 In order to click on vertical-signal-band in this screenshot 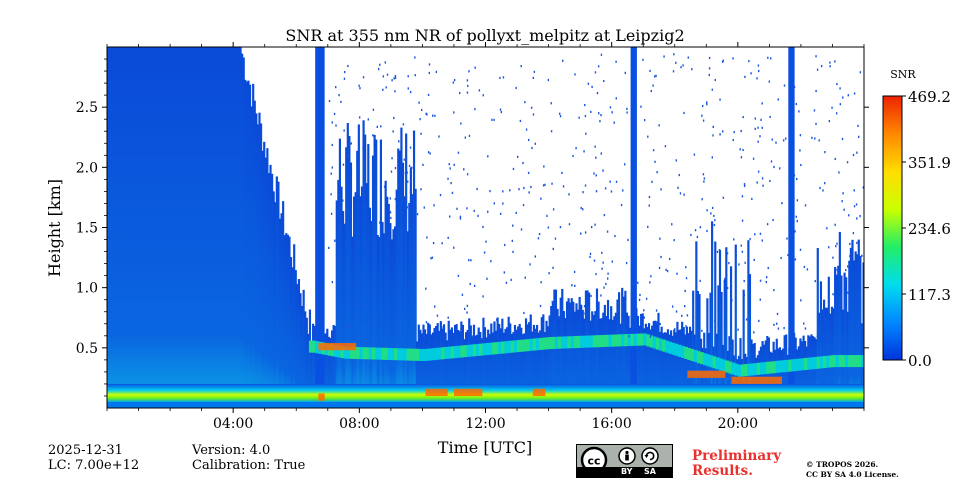, I will do `click(633, 227)`.